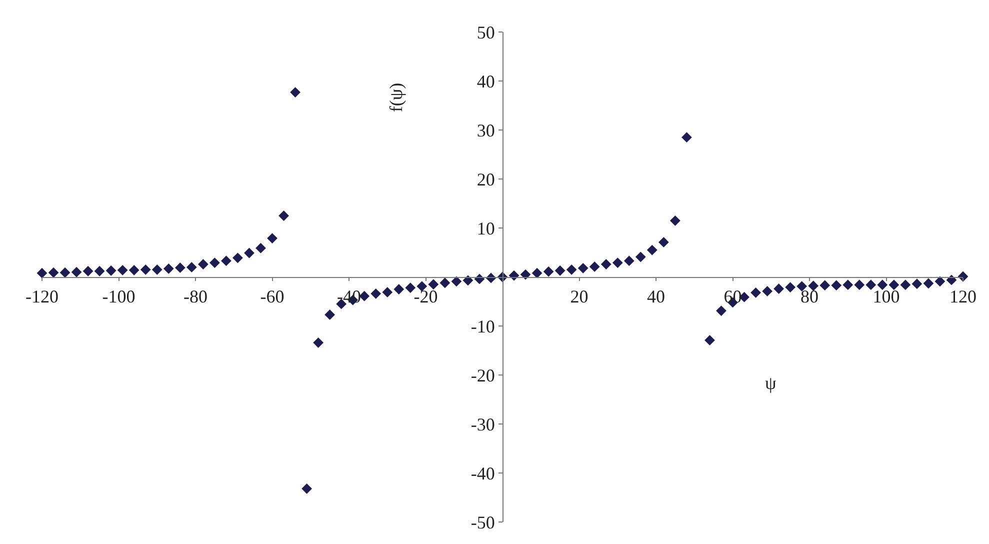 The height and width of the screenshot is (544, 989). What do you see at coordinates (482, 424) in the screenshot?
I see `y-tick-label: -30` at bounding box center [482, 424].